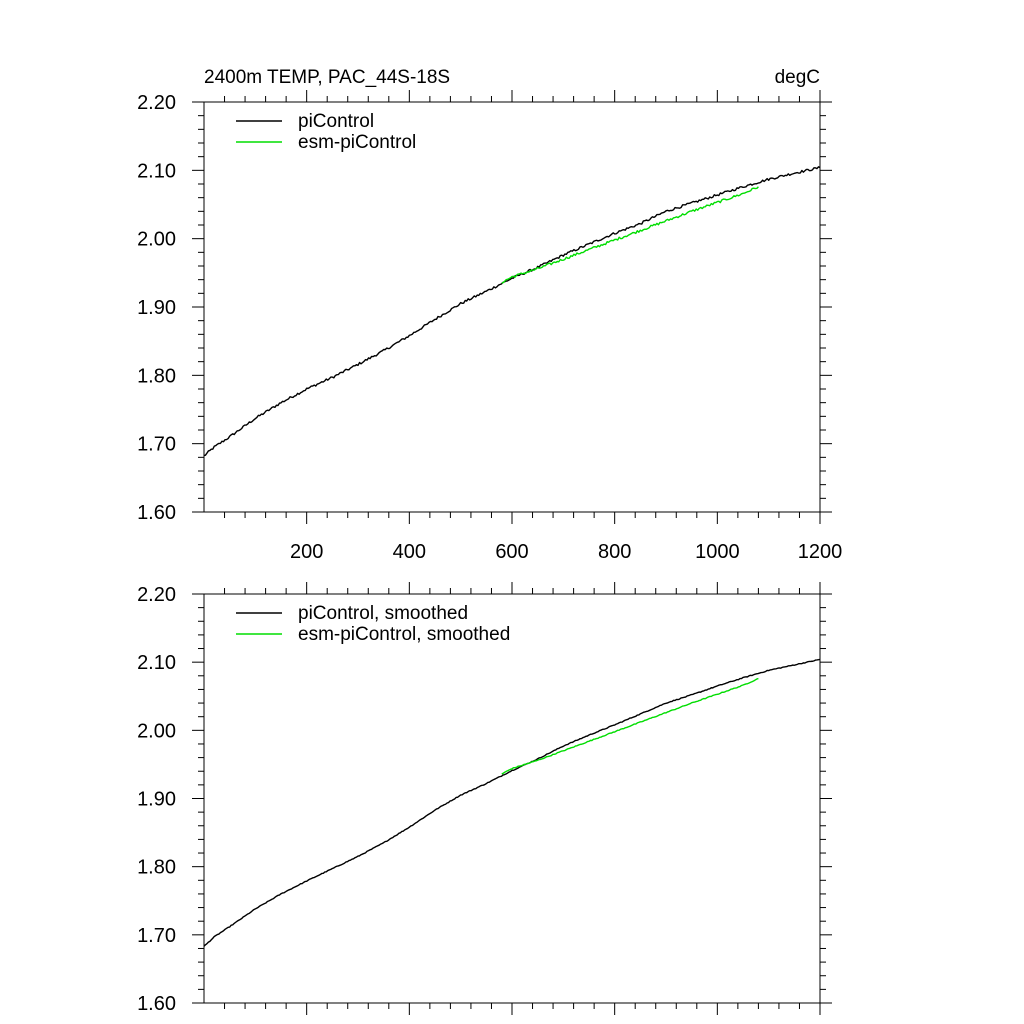 The height and width of the screenshot is (1024, 1024). What do you see at coordinates (511, 552) in the screenshot?
I see `x-tick-label: 600` at bounding box center [511, 552].